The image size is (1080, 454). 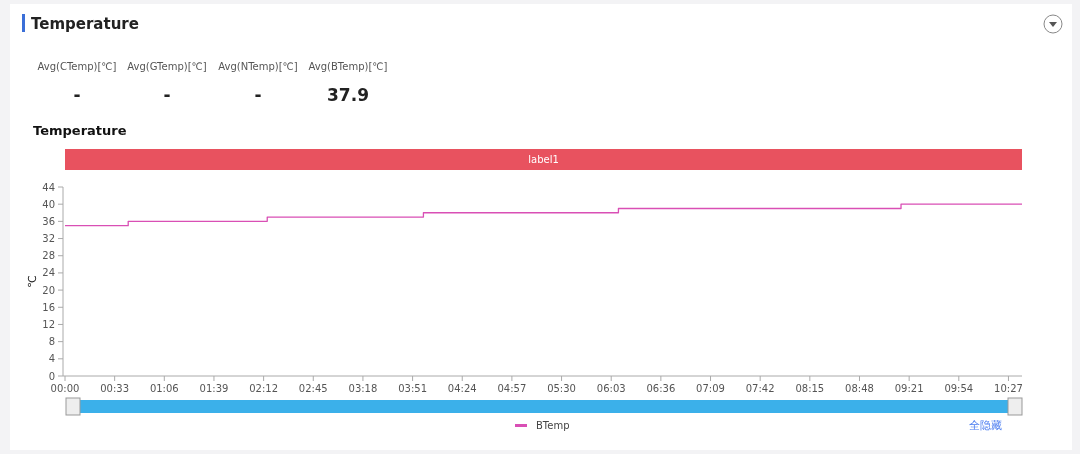 What do you see at coordinates (51, 359) in the screenshot?
I see `y-tick-label: 4` at bounding box center [51, 359].